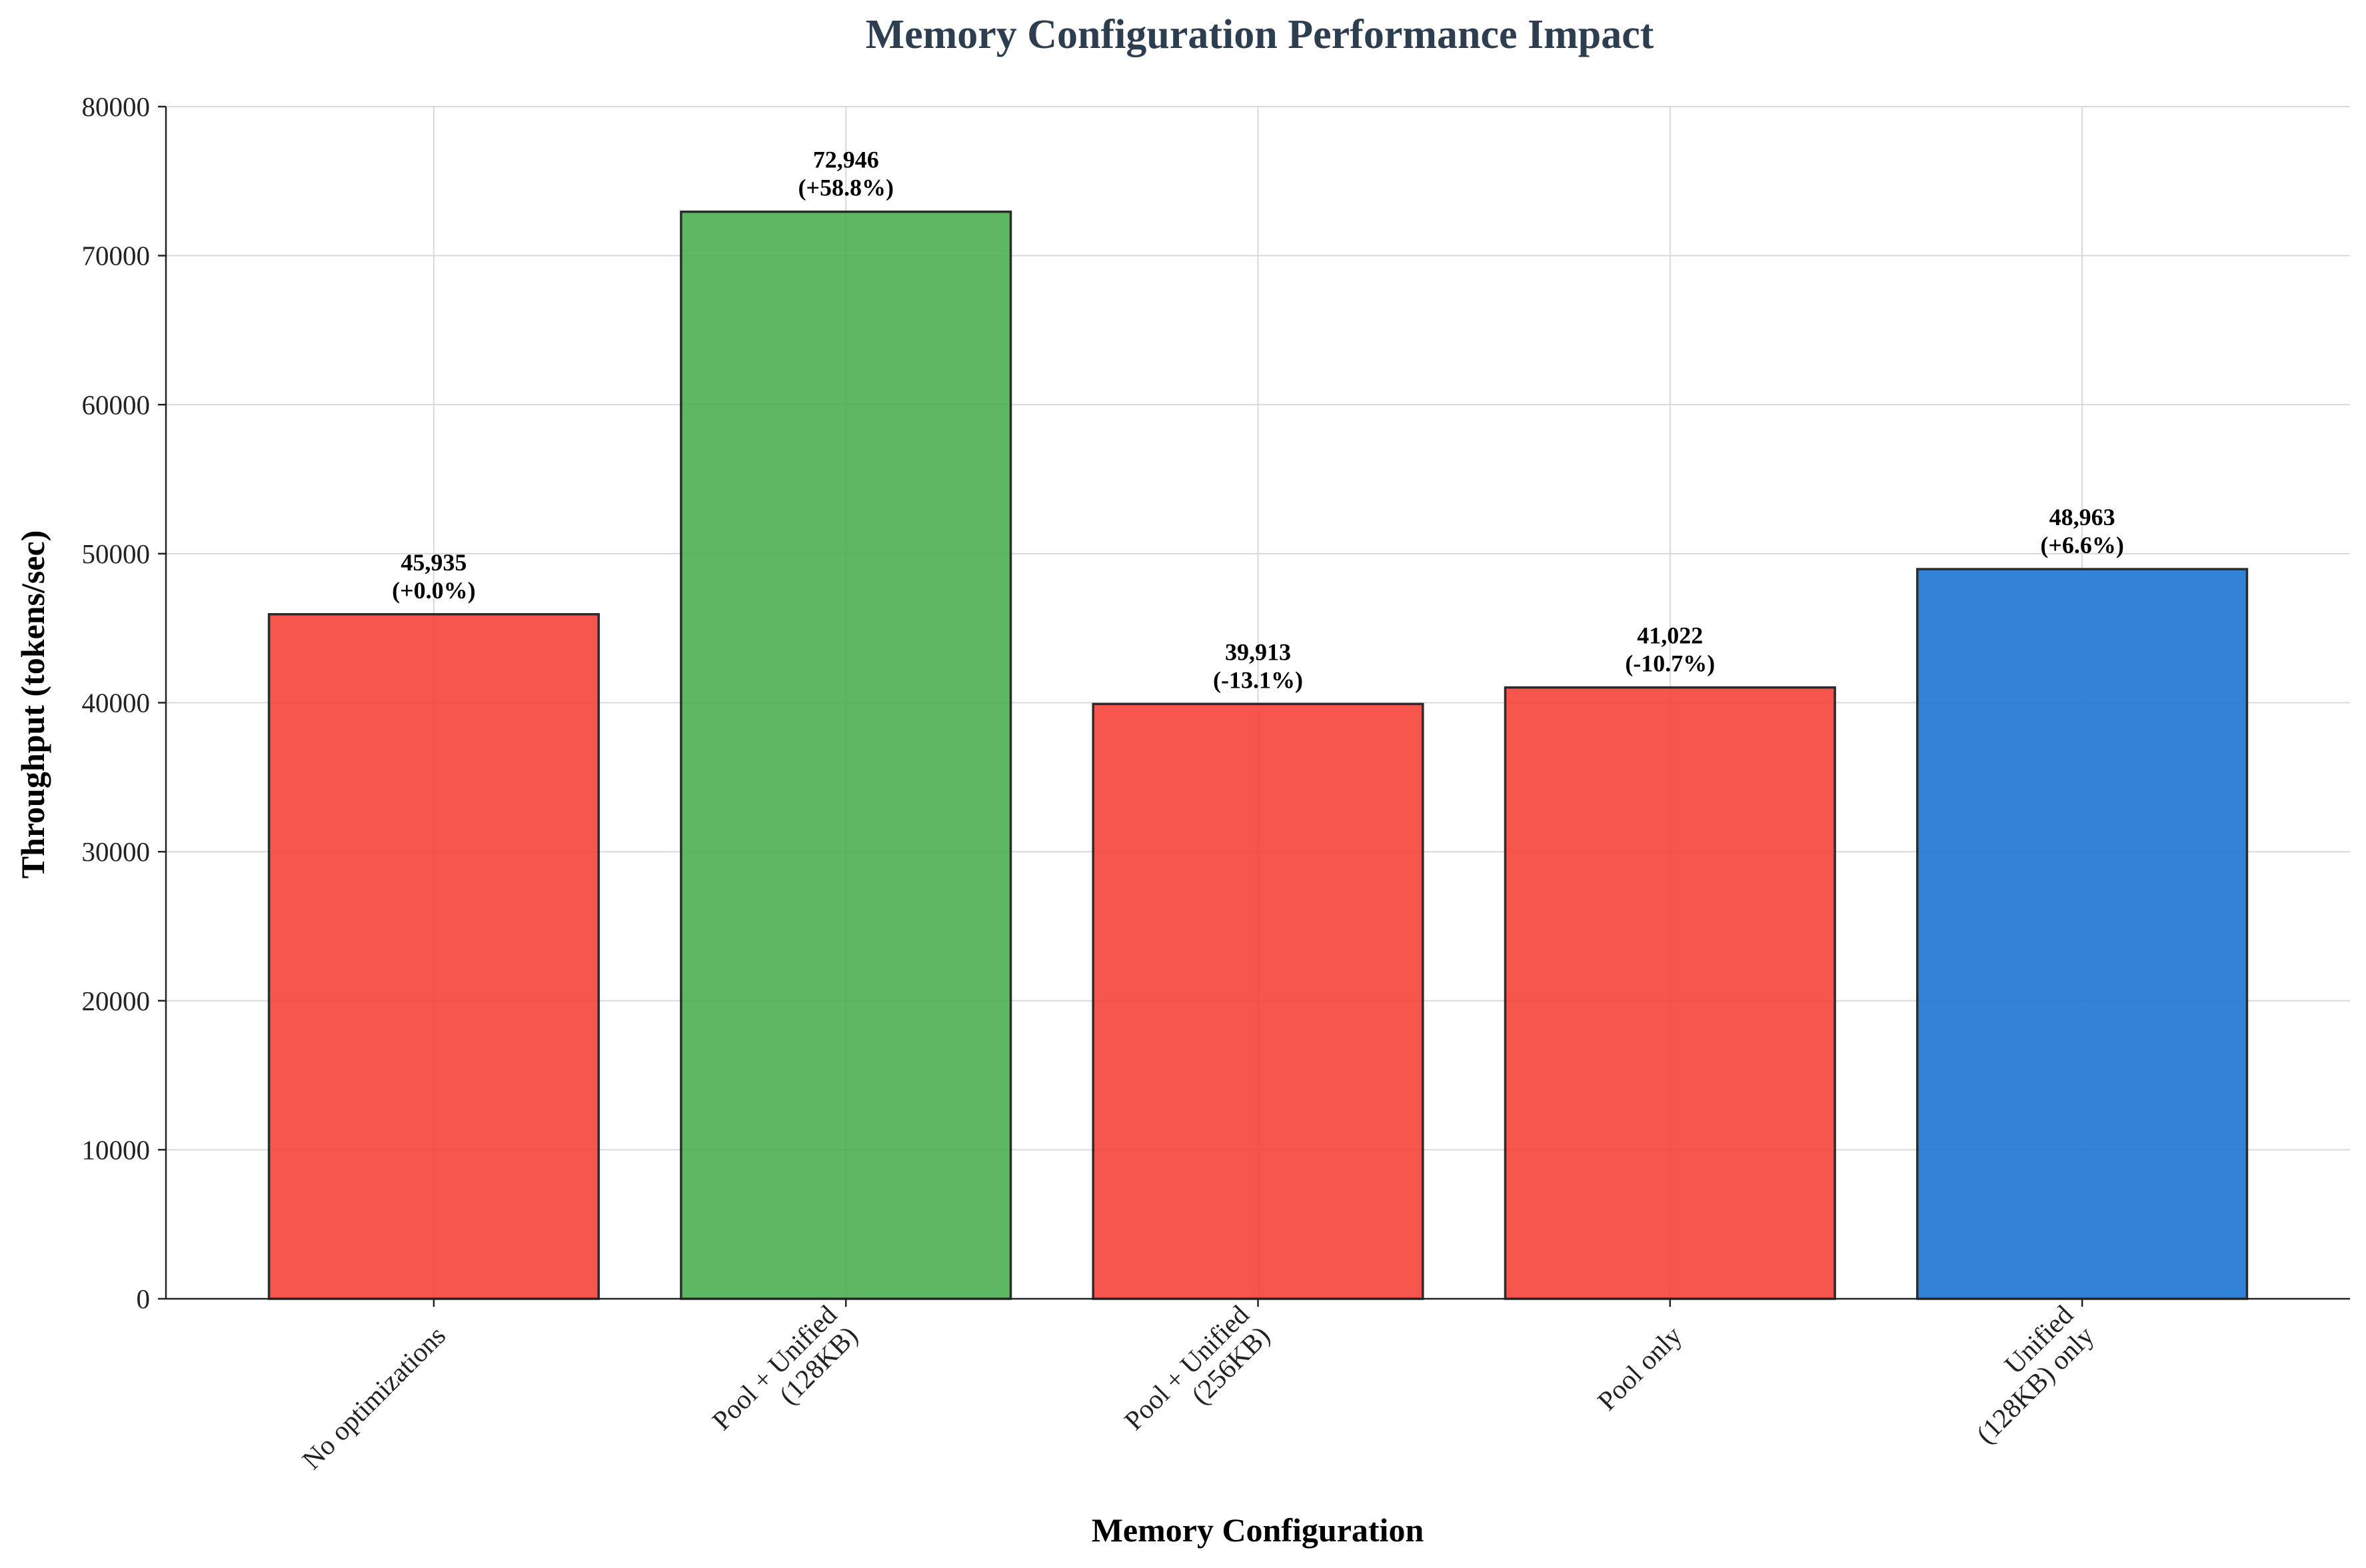 The height and width of the screenshot is (1568, 2366). Describe the element at coordinates (117, 405) in the screenshot. I see `y-tick-label: 60000` at that location.